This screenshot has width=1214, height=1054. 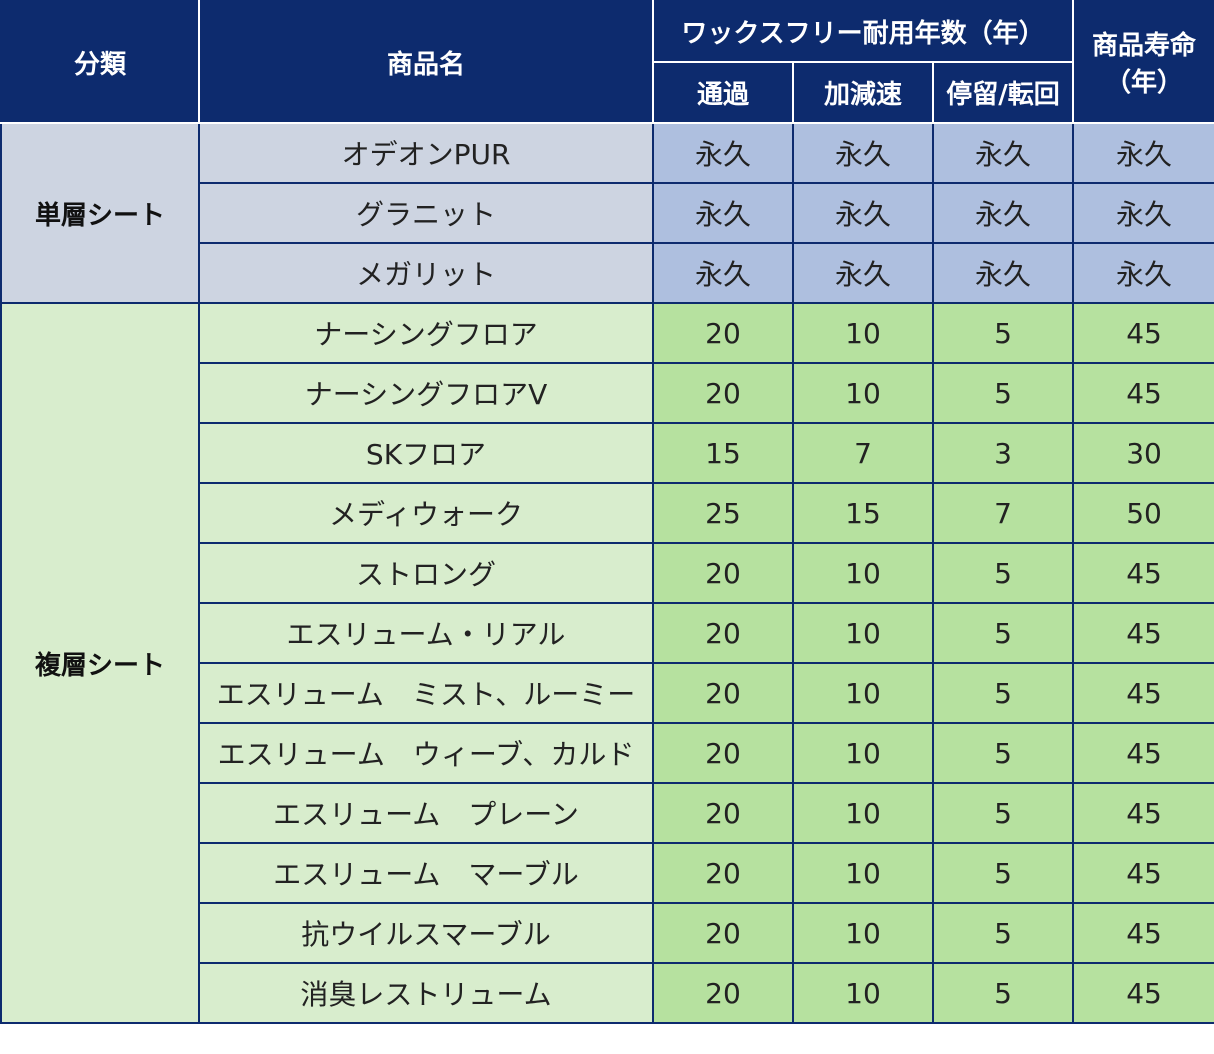 I want to click on category-cell: 複層シート, so click(x=100, y=663).